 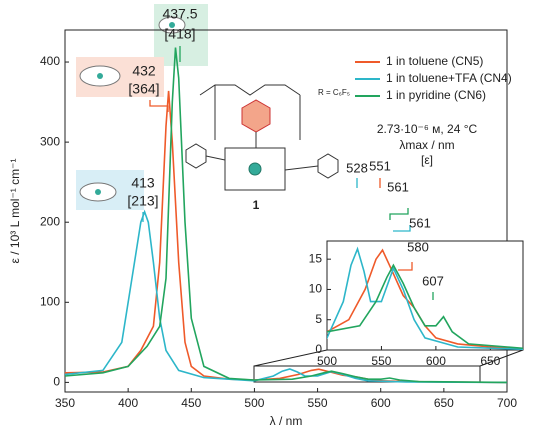 I want to click on compound-label: 1, so click(x=256, y=205).